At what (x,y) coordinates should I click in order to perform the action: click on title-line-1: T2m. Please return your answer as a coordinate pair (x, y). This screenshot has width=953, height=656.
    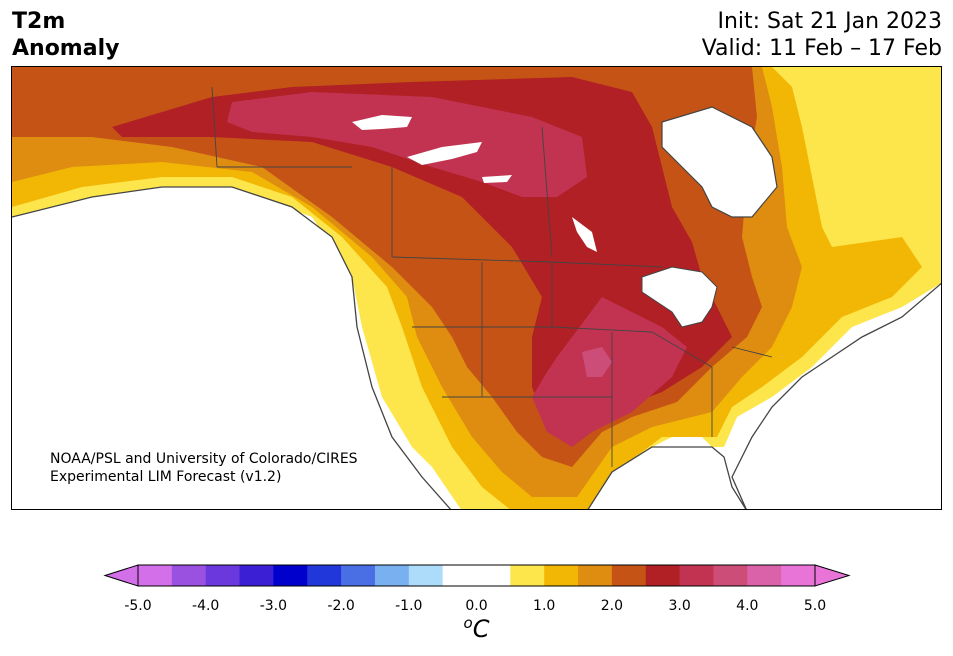
    Looking at the image, I should click on (39, 21).